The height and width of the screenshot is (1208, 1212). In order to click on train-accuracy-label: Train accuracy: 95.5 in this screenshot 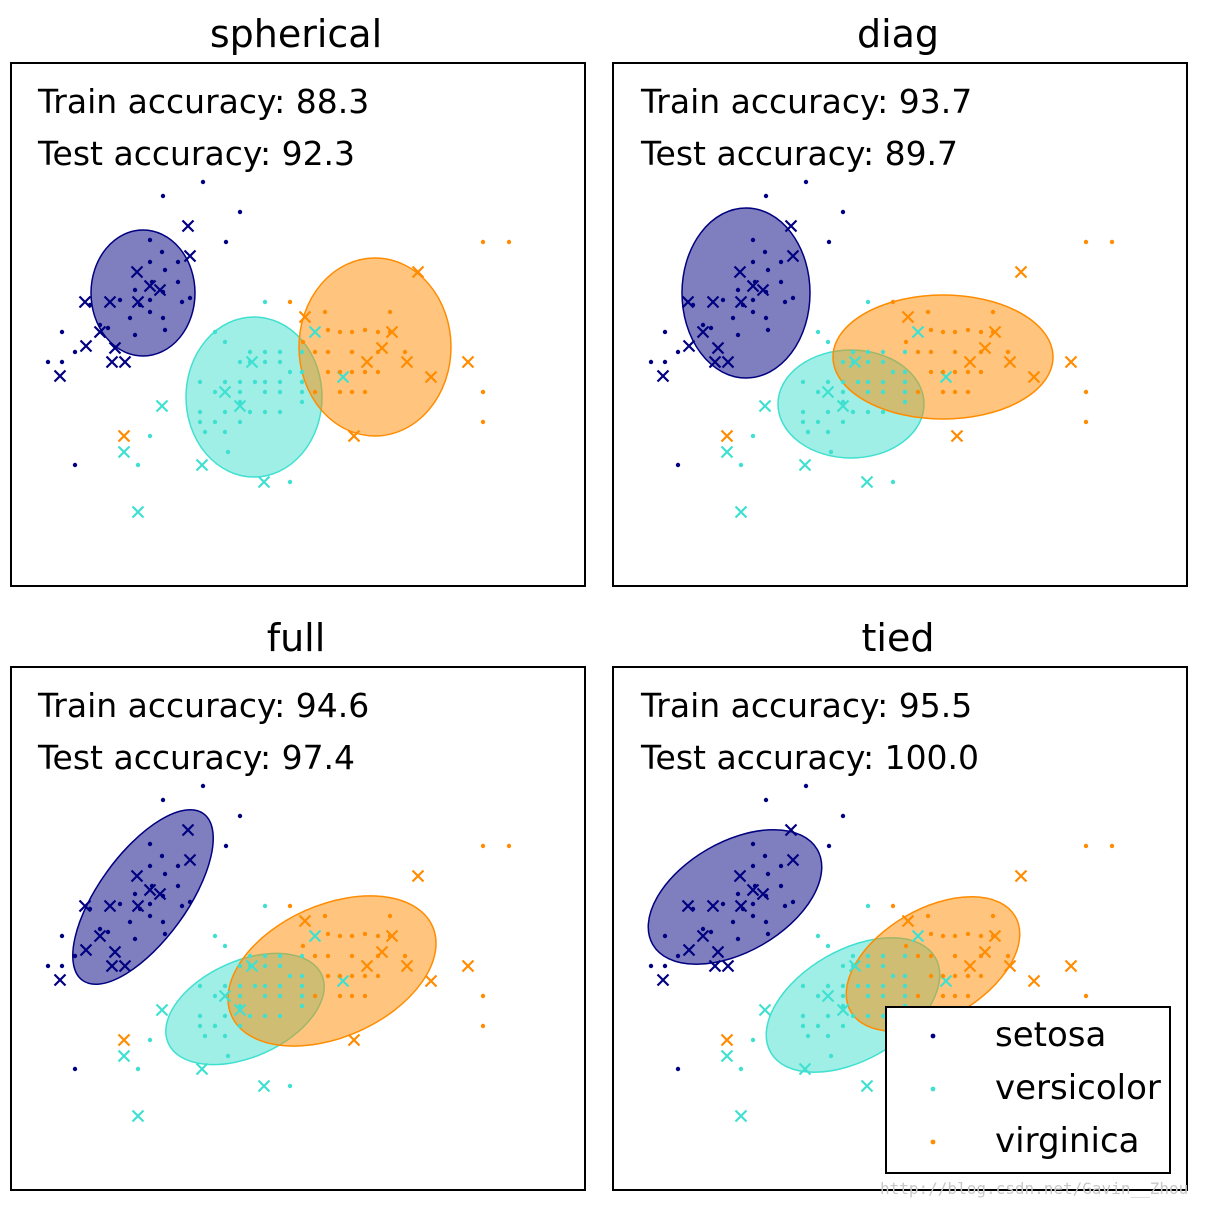, I will do `click(806, 705)`.